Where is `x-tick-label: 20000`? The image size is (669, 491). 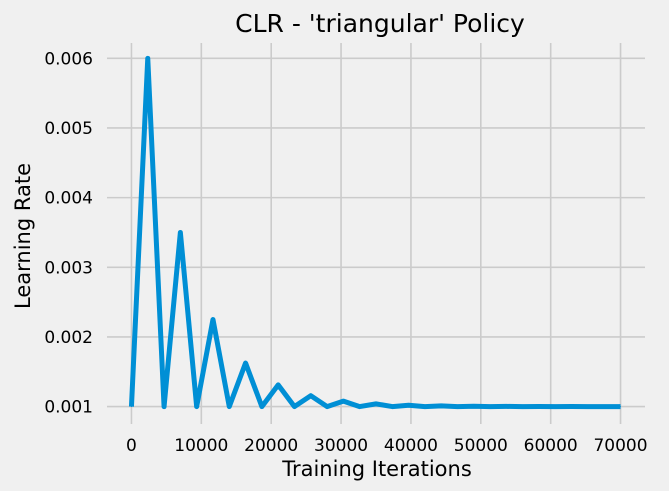
x-tick-label: 20000 is located at coordinates (271, 446).